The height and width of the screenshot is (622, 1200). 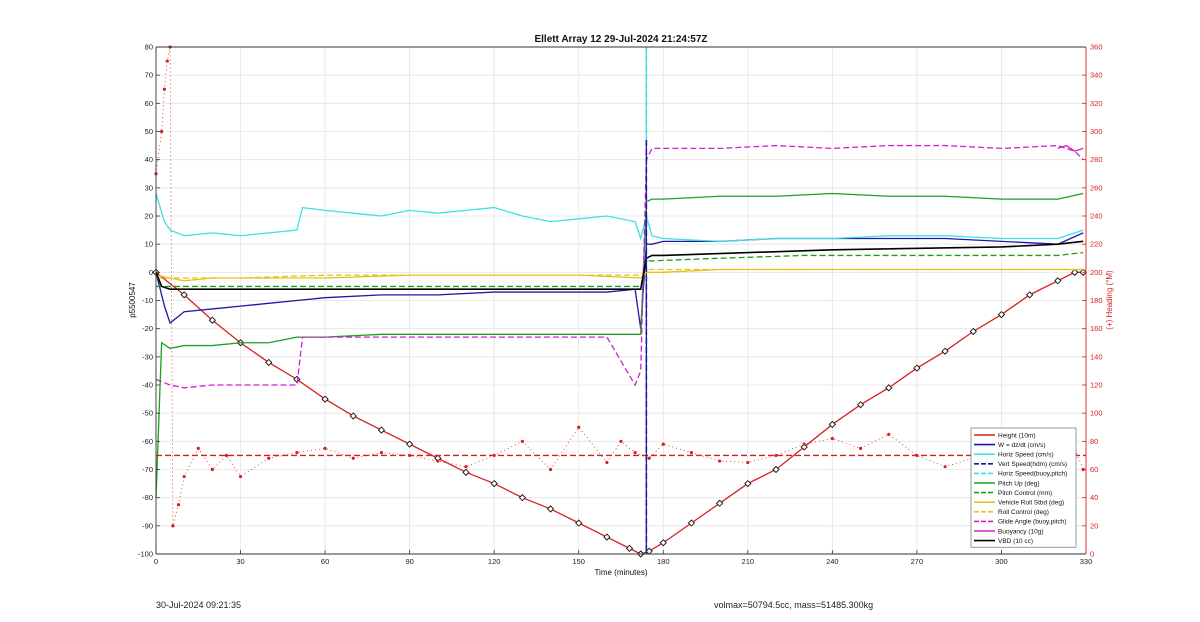 What do you see at coordinates (199, 605) in the screenshot?
I see `footer-timestamp: 30-Jul-2024 09:21:35` at bounding box center [199, 605].